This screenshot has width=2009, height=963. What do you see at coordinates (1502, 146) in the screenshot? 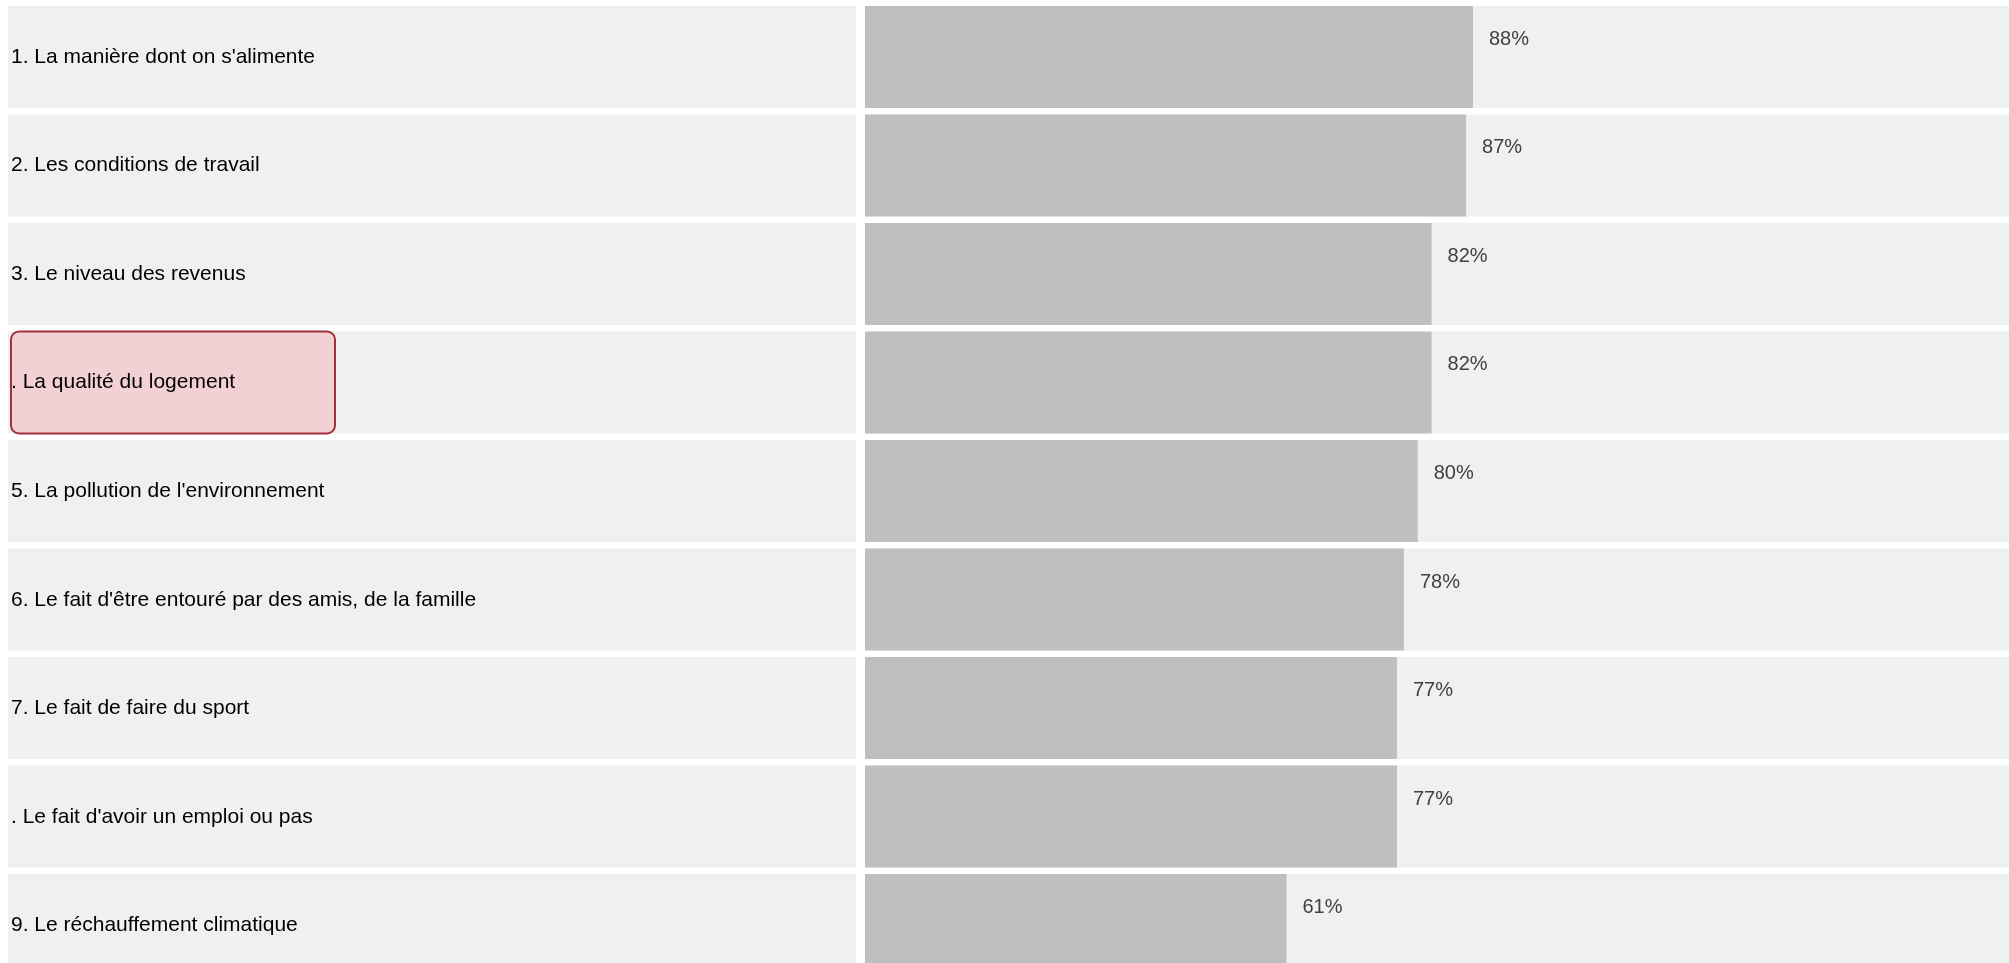
I see `data-label: 87%` at bounding box center [1502, 146].